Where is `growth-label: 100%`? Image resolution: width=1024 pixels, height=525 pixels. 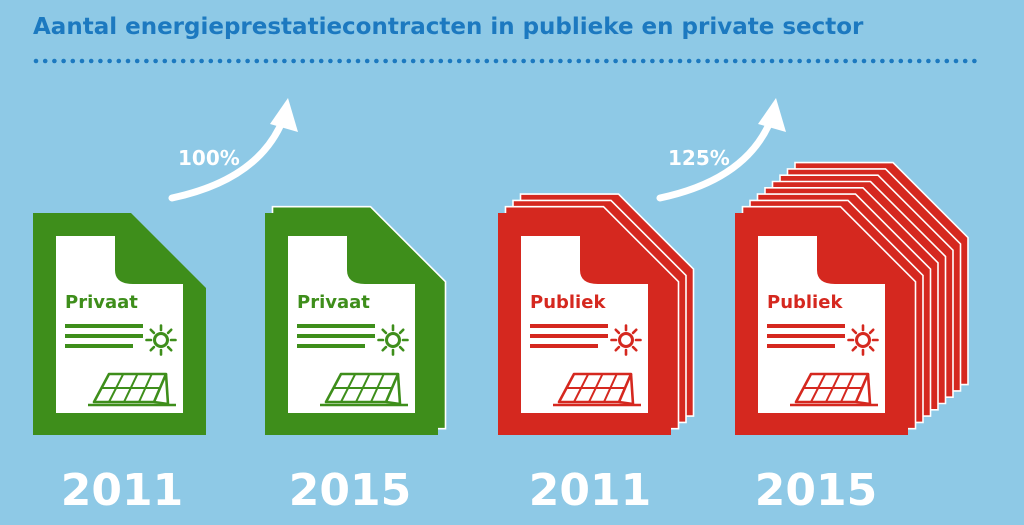 growth-label: 100% is located at coordinates (209, 158).